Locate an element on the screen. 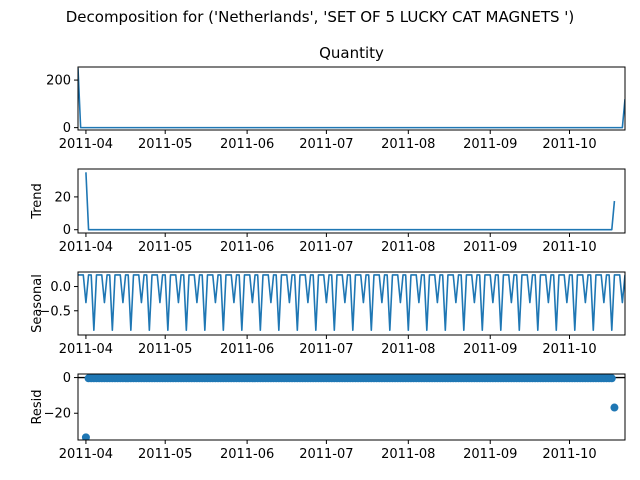  trend-line is located at coordinates (350, 201).